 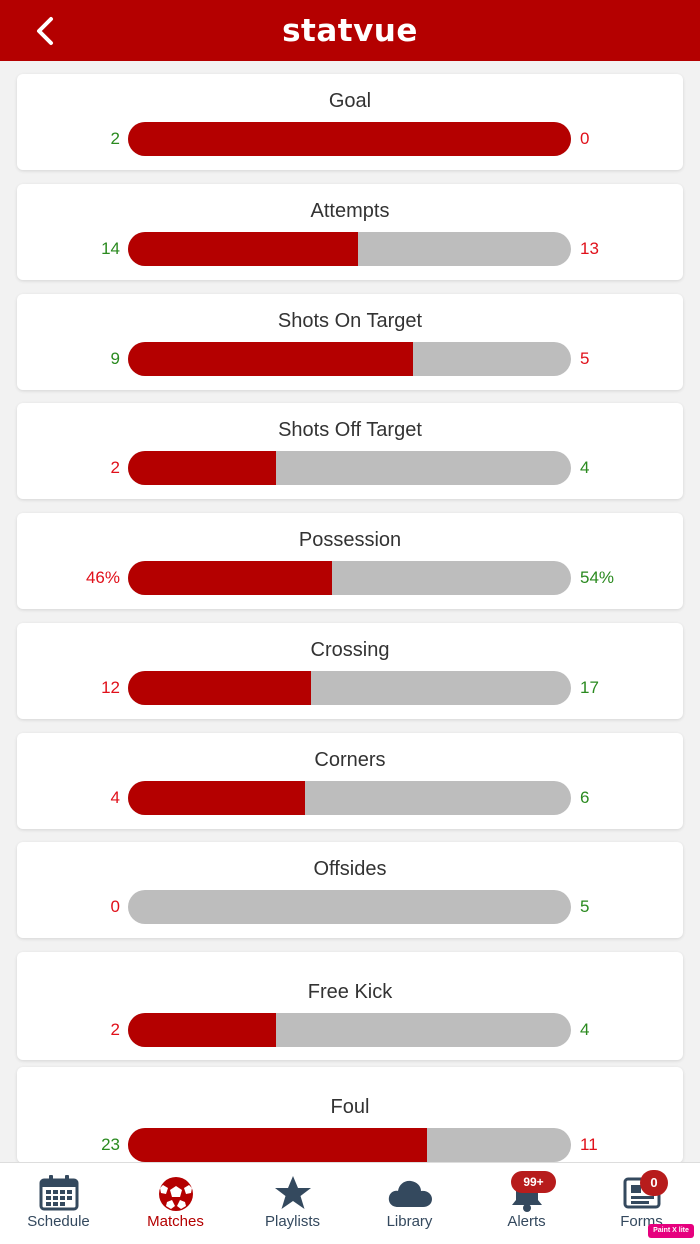 I want to click on alerts-badge: 99+, so click(x=533, y=1182).